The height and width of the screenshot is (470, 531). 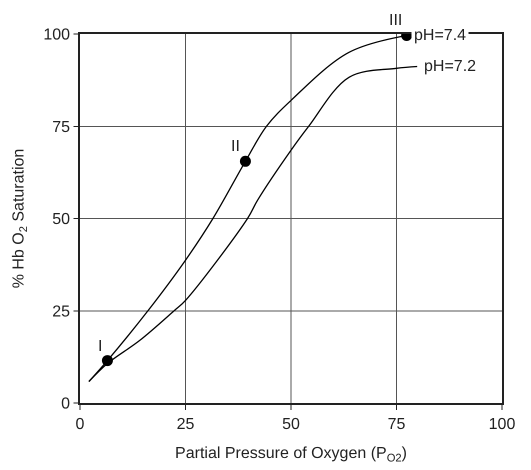 What do you see at coordinates (502, 424) in the screenshot?
I see `x-tick-label: 100` at bounding box center [502, 424].